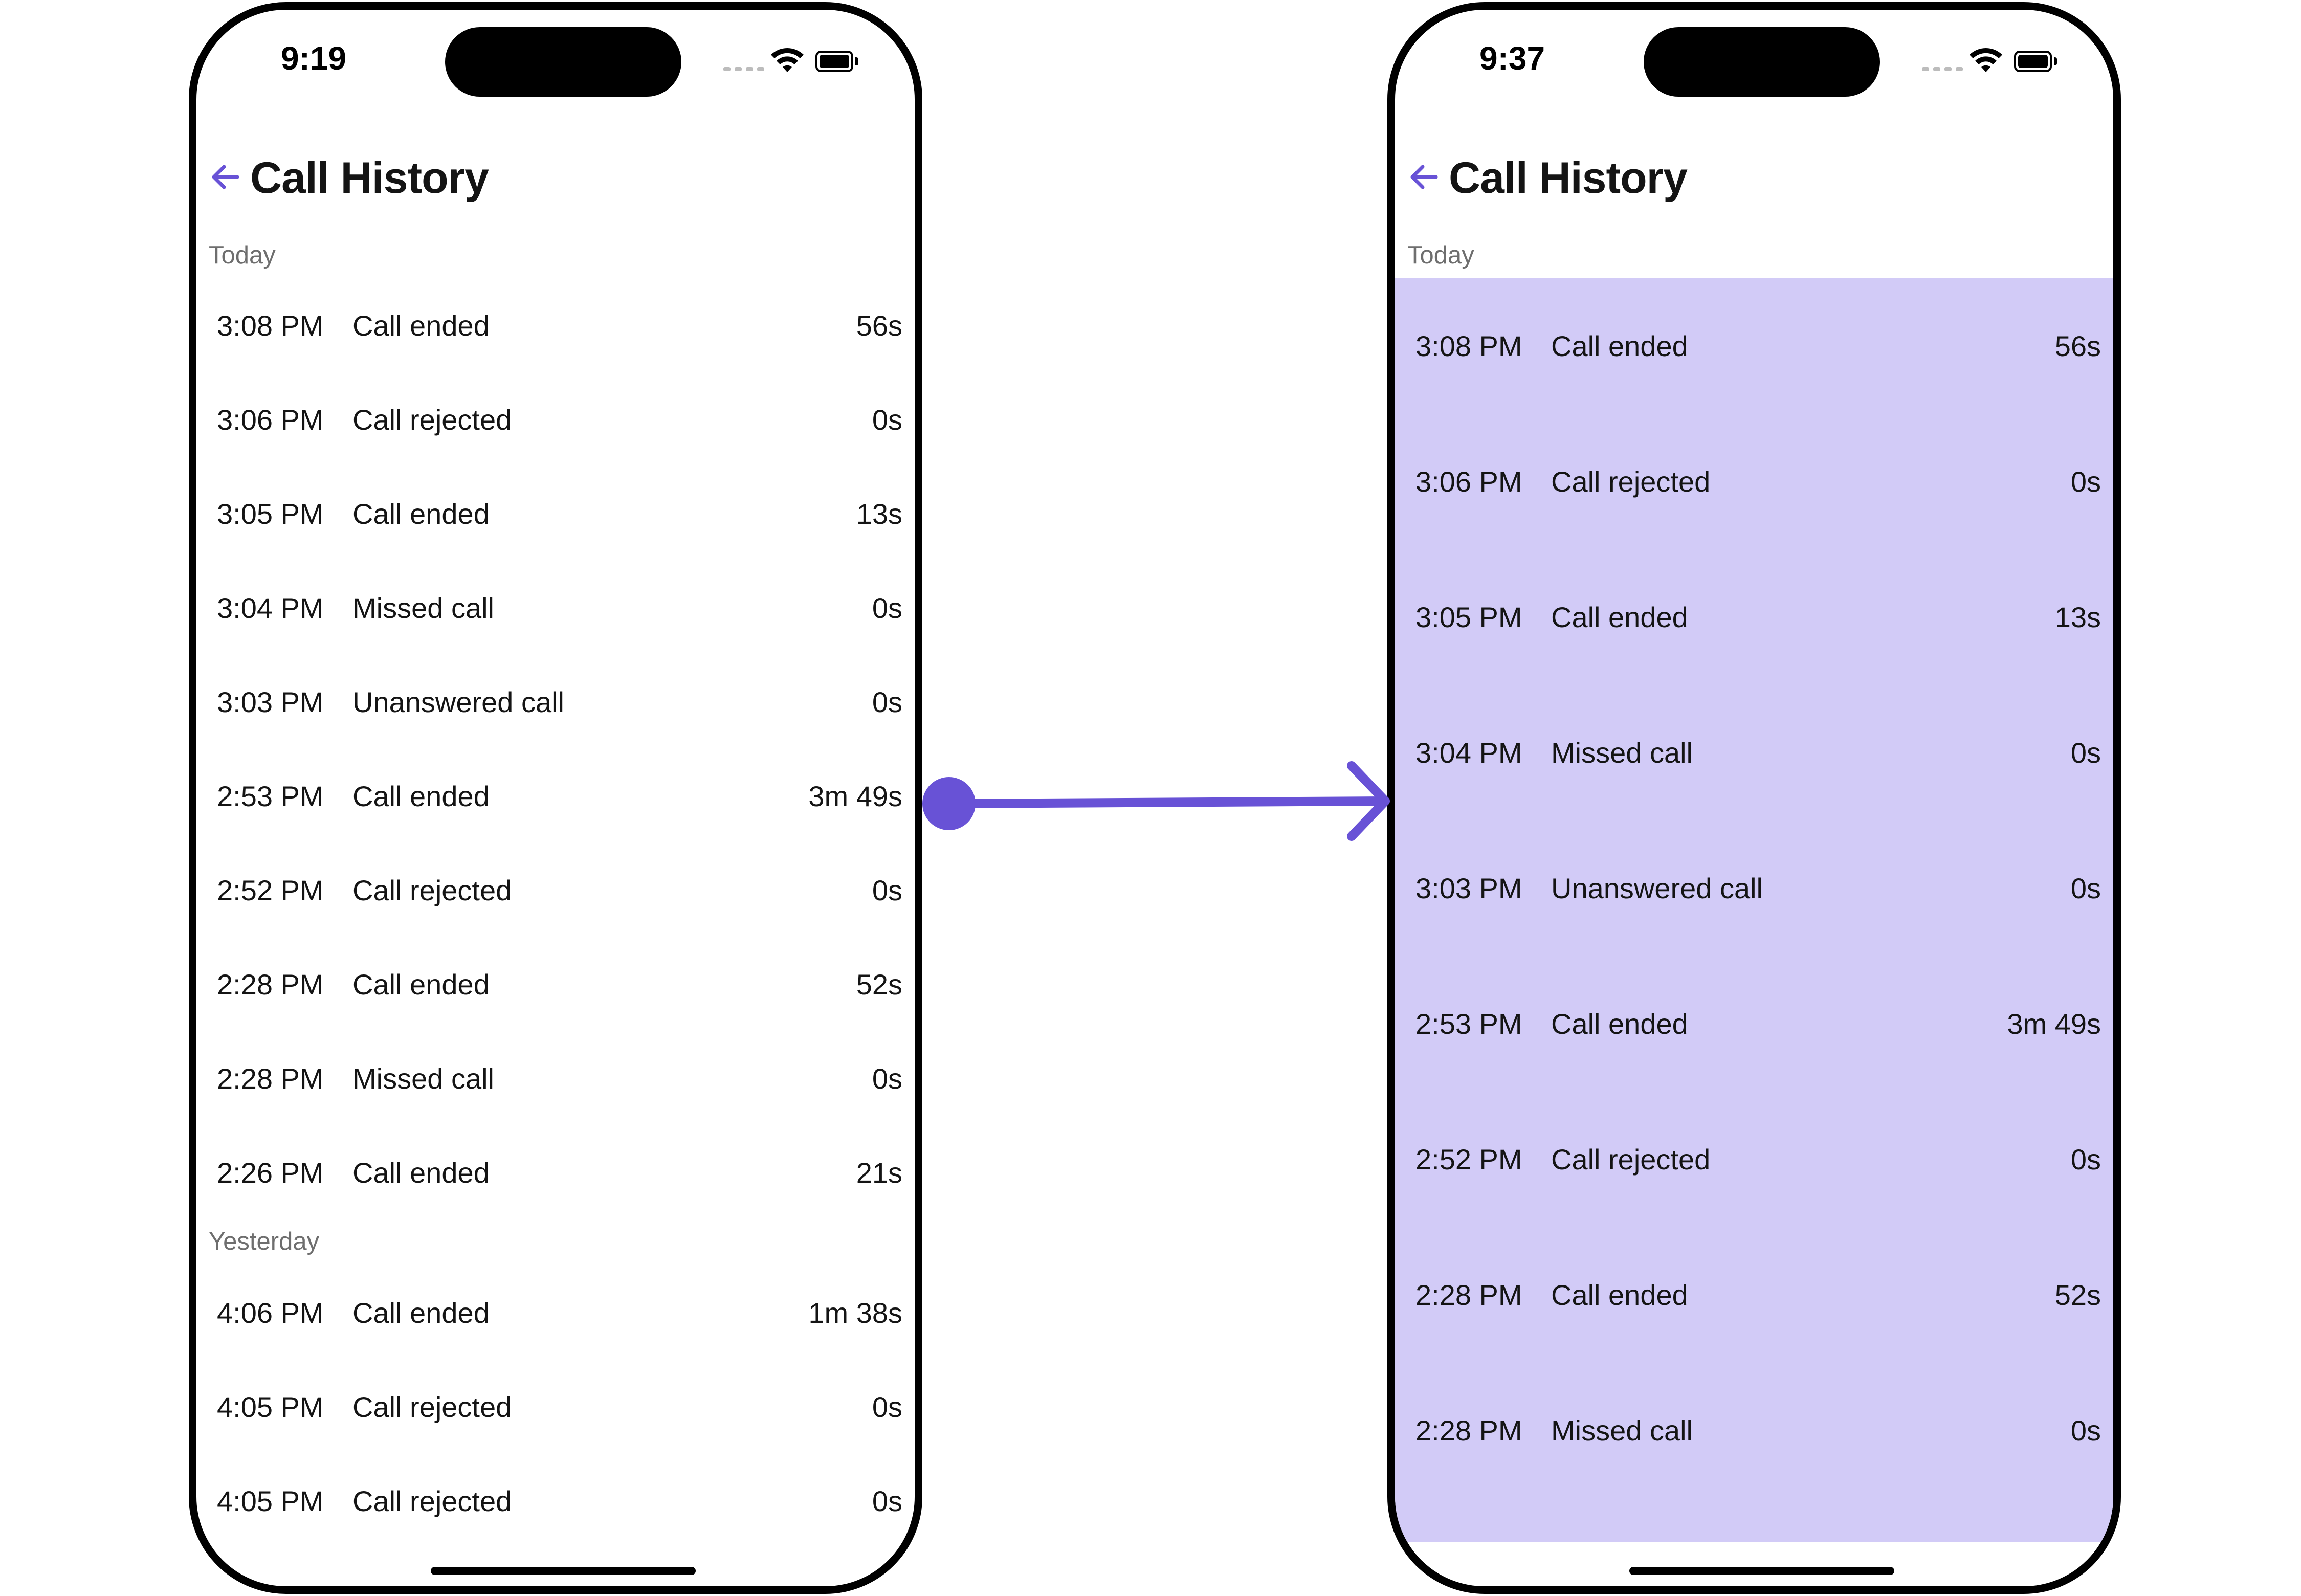 The height and width of the screenshot is (1596, 2301). What do you see at coordinates (264, 1241) in the screenshot?
I see `section-label-yesterday: Yesterday` at bounding box center [264, 1241].